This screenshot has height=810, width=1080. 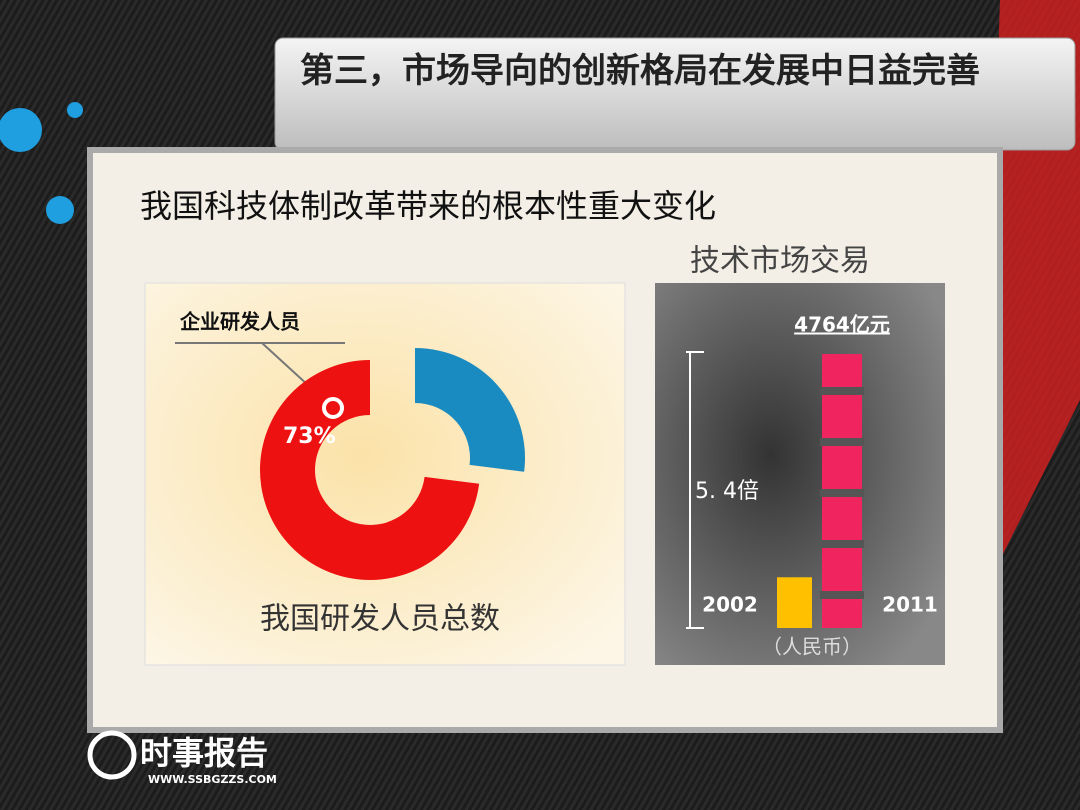 I want to click on x-tick-label: 2002, so click(x=730, y=605).